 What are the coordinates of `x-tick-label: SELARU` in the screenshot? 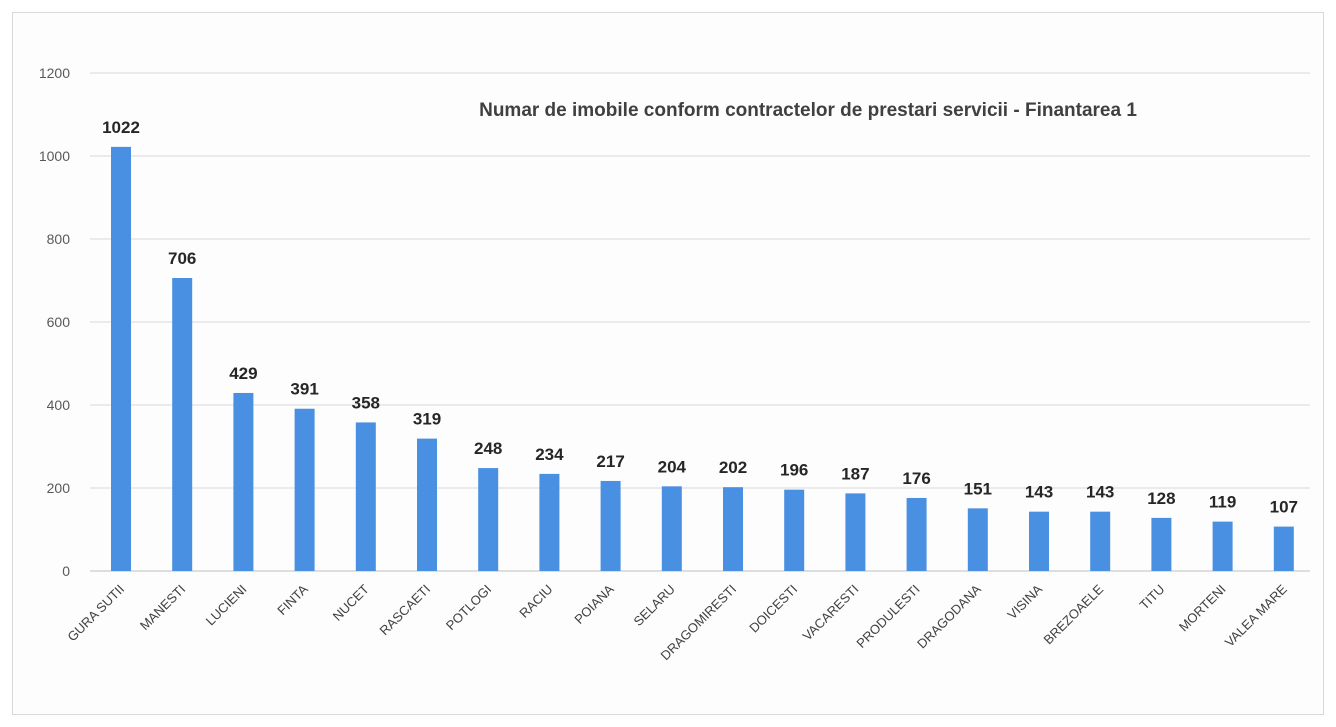 It's located at (654, 605).